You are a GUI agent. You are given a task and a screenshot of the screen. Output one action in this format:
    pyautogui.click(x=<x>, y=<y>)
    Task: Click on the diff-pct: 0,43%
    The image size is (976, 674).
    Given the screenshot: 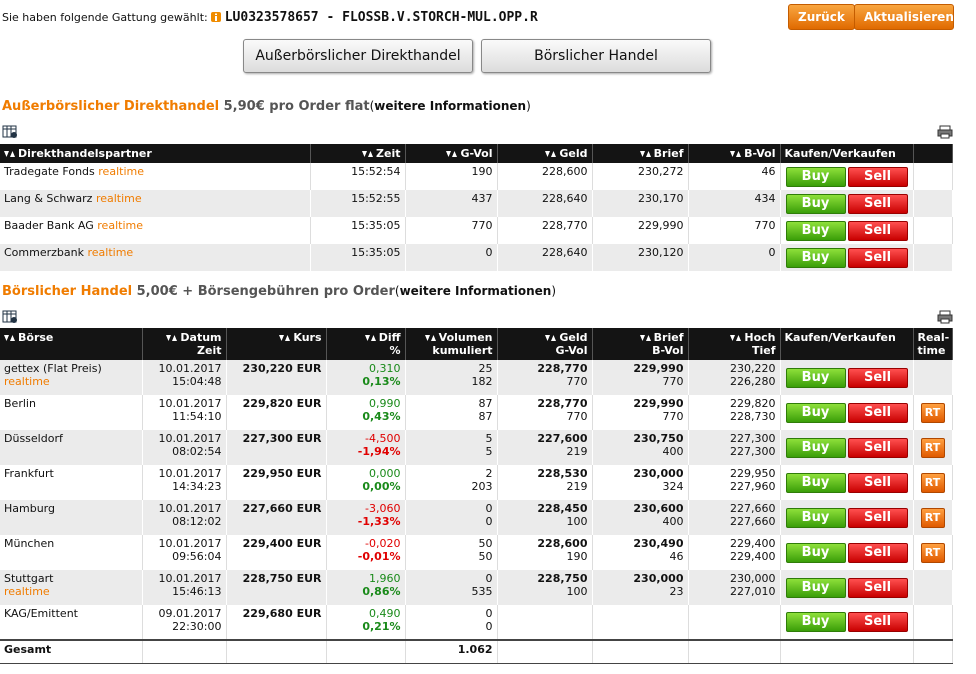 What is the action you would take?
    pyautogui.click(x=381, y=416)
    